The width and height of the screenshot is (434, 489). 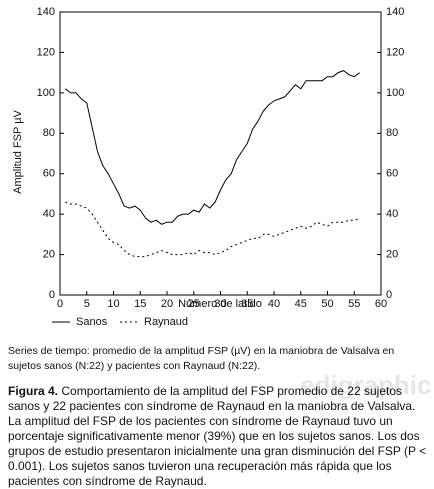 I want to click on legend-label: Raynaud, so click(x=166, y=322).